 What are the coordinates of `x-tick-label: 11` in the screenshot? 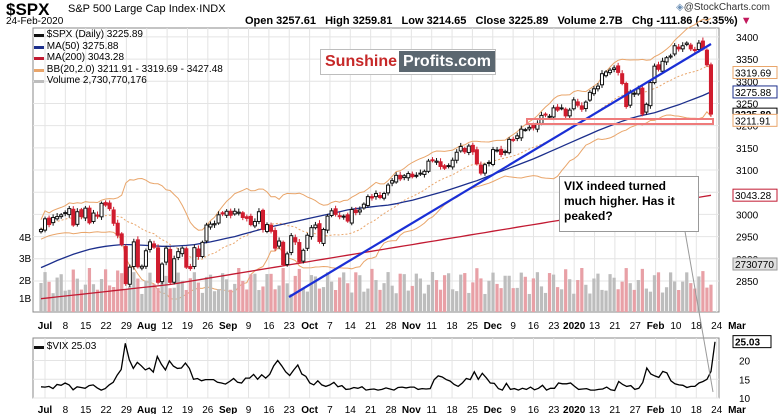 It's located at (432, 326).